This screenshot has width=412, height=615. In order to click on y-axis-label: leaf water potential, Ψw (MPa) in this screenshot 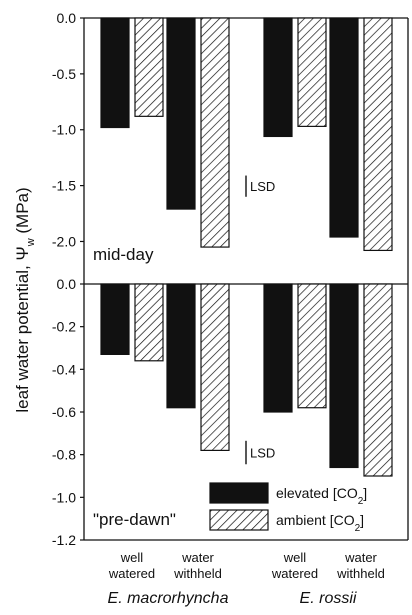, I will do `click(25, 299)`.